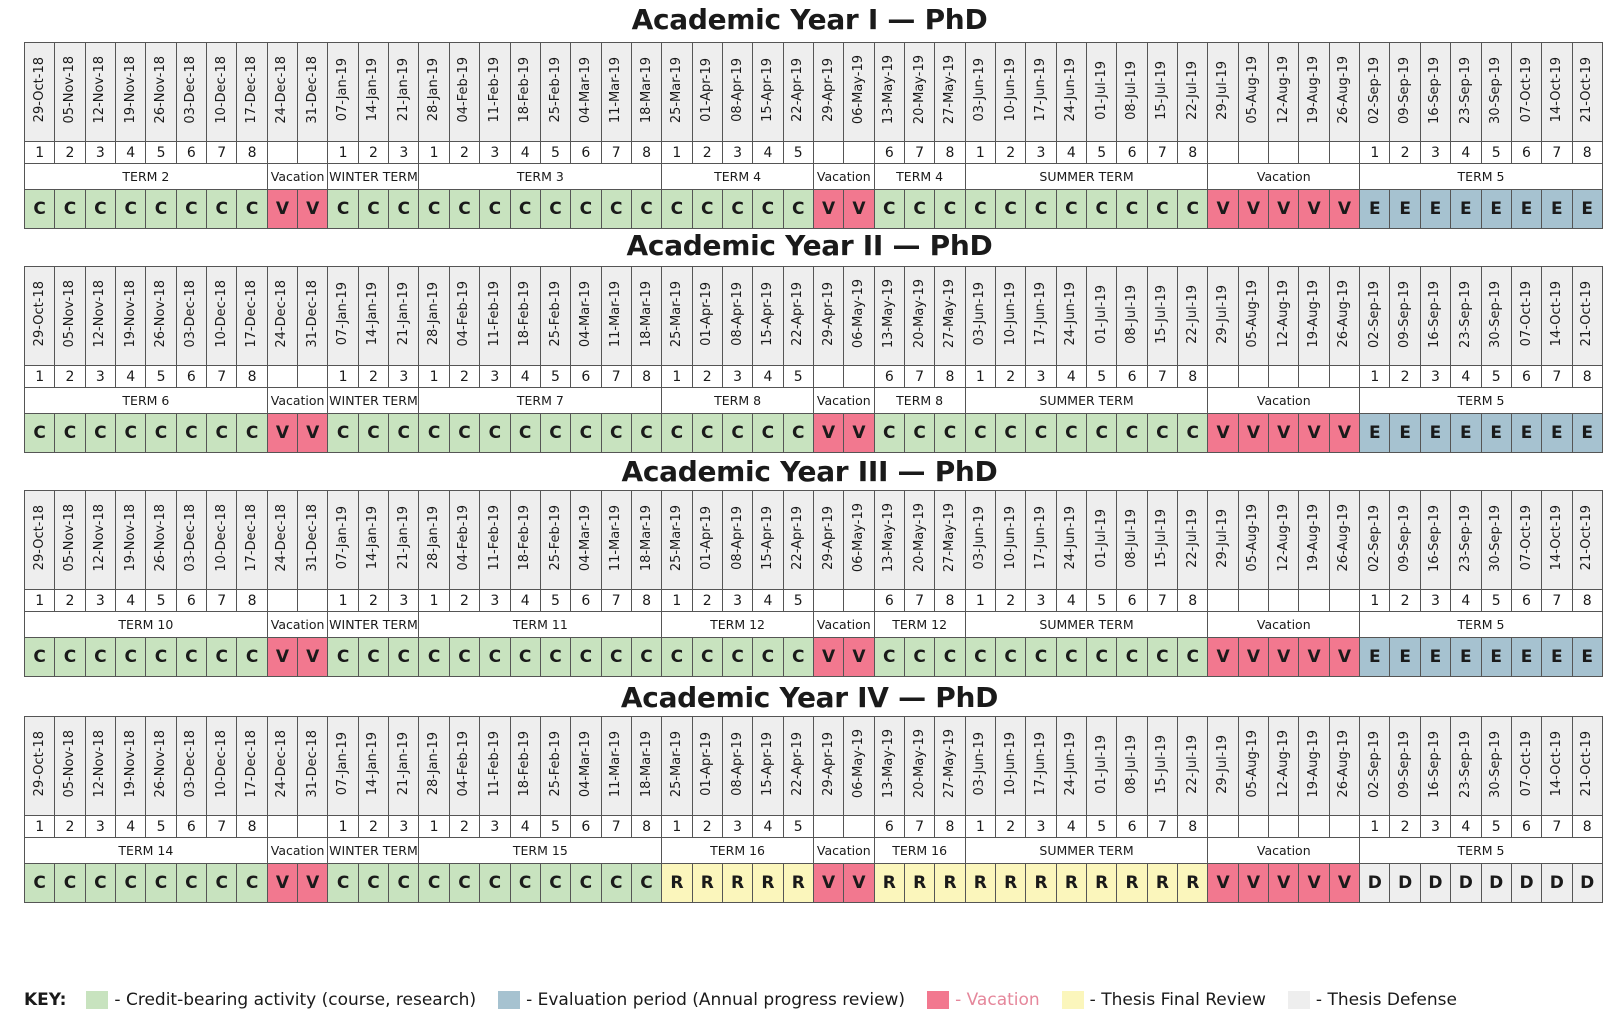 Image resolution: width=1619 pixels, height=1026 pixels. I want to click on date-cell: 09-Sep-19, so click(1405, 92).